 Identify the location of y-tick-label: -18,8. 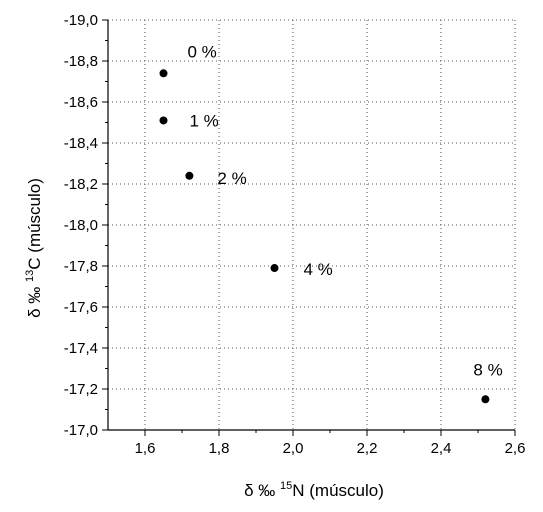
(81, 61).